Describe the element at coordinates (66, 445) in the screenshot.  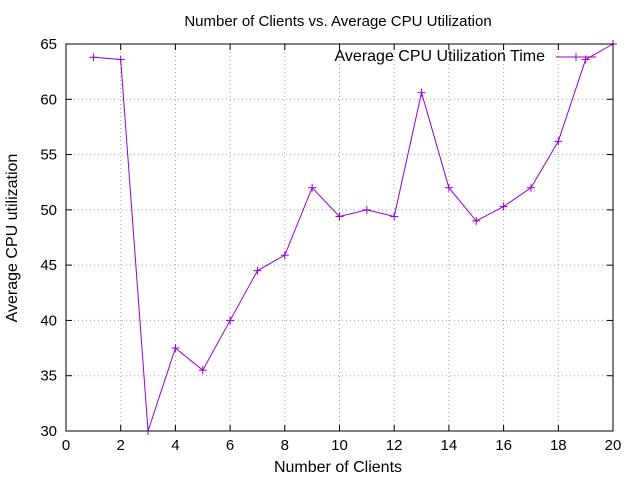
I see `x-tick-label: 0` at that location.